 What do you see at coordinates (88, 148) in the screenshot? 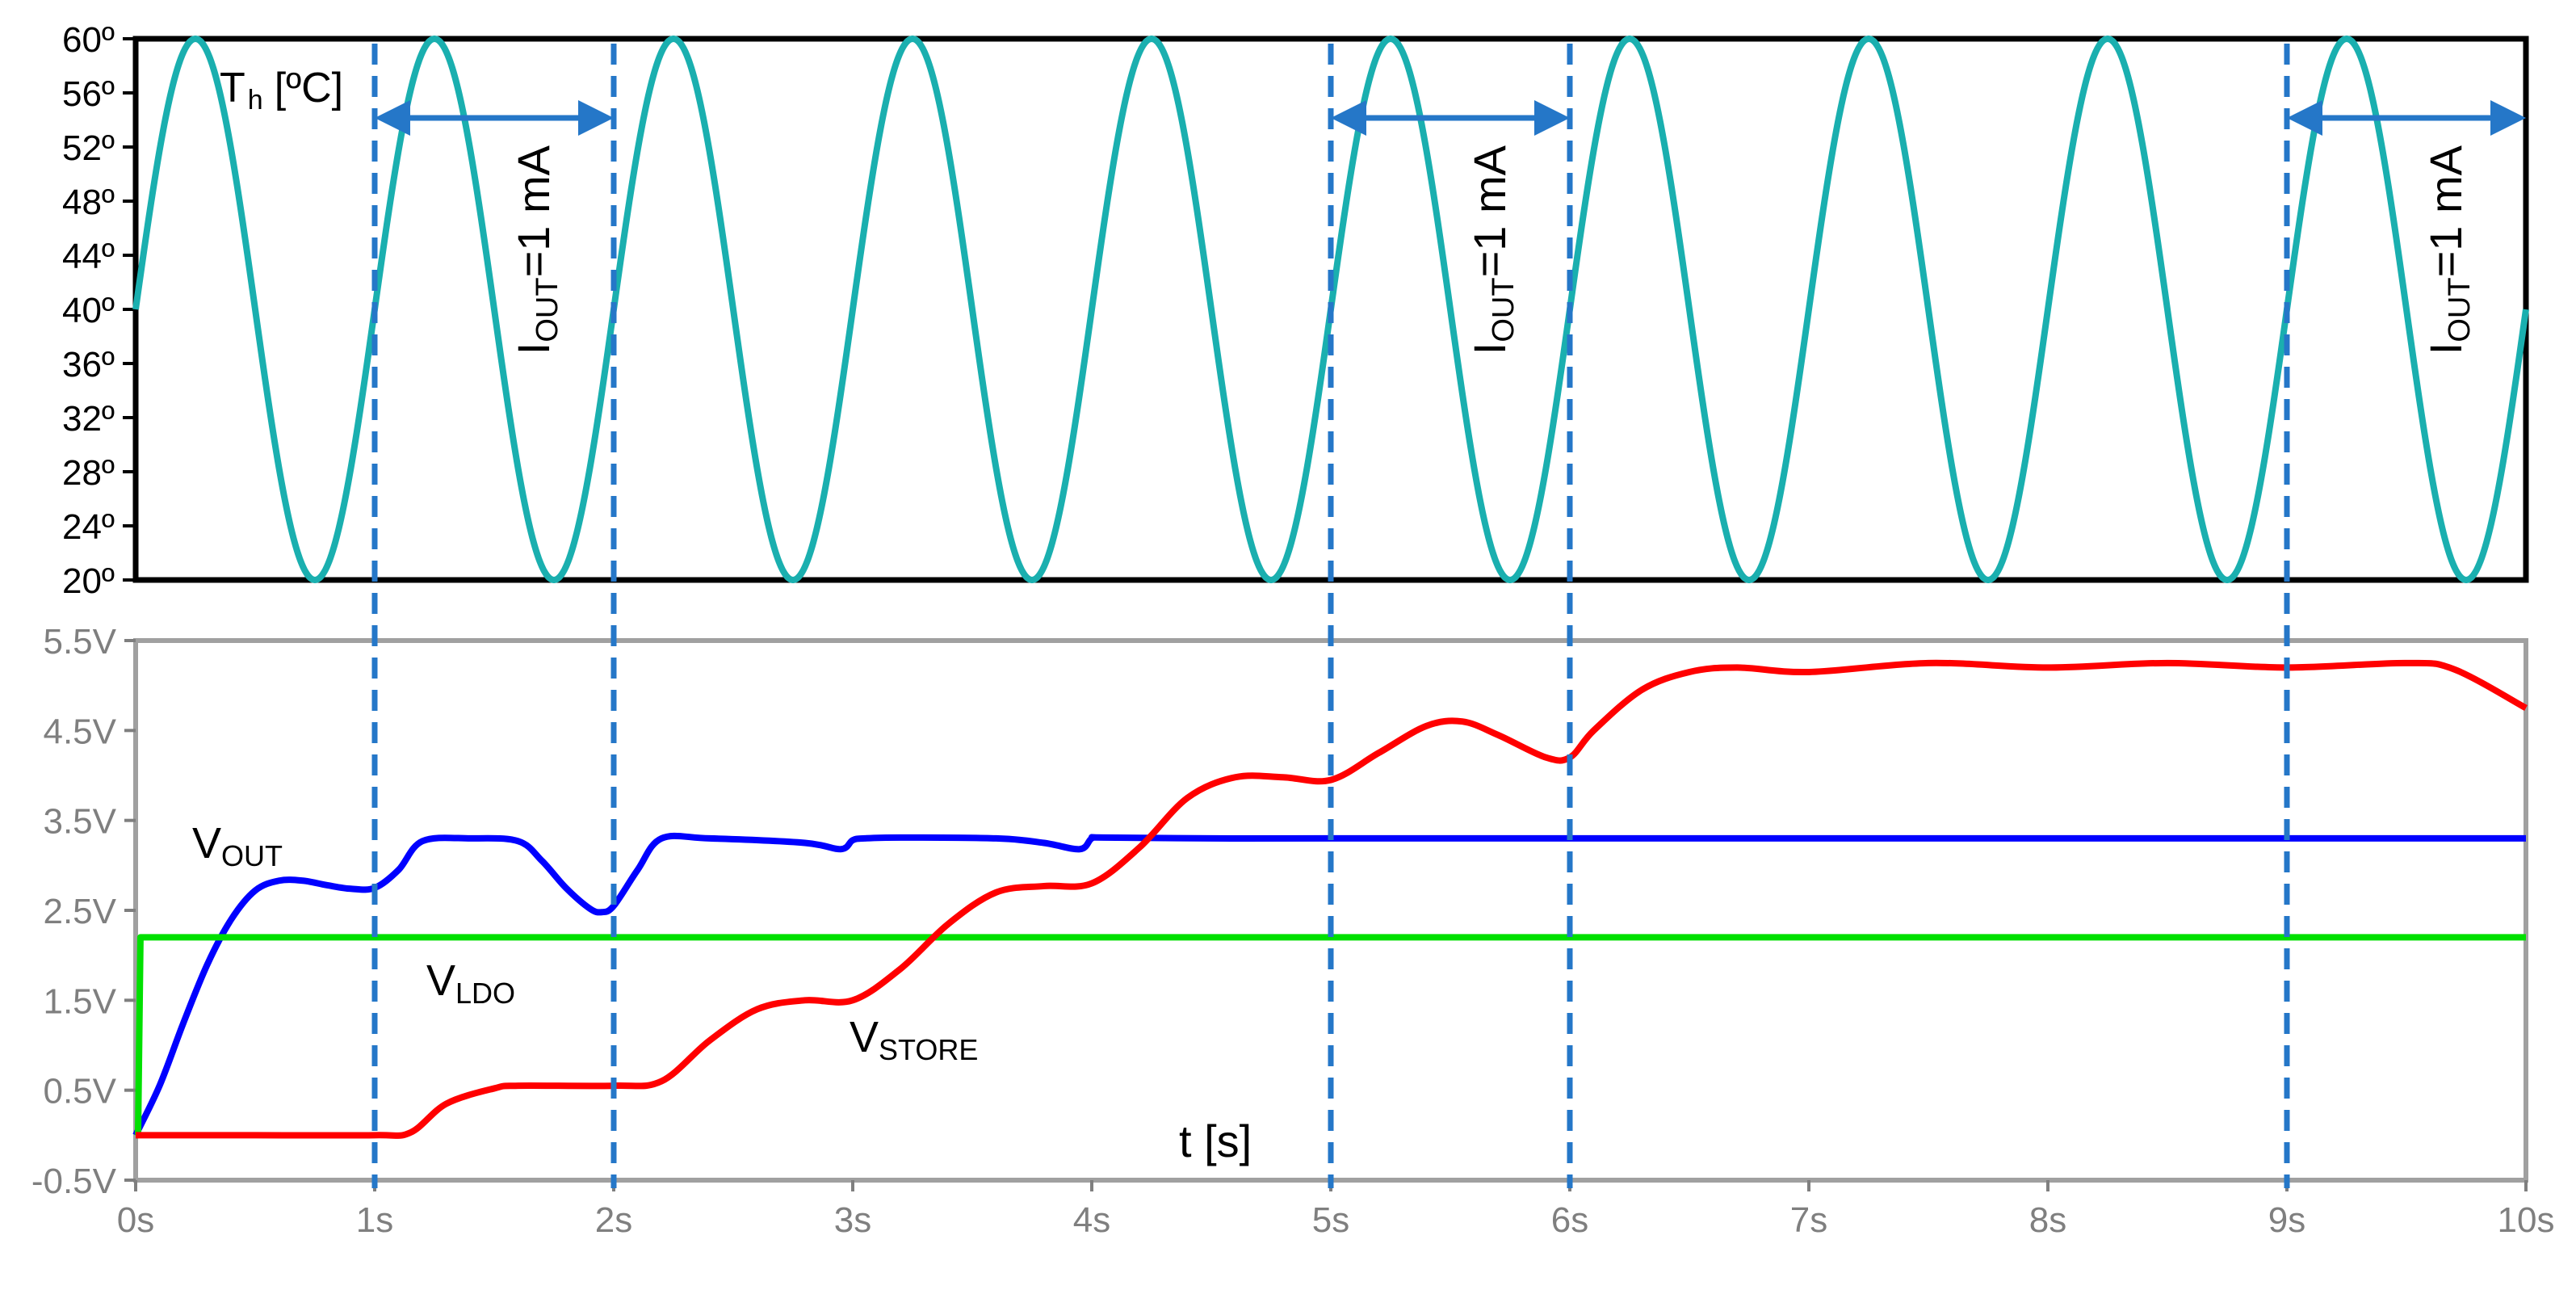
I see `temperature-y-tick-label: 52º` at bounding box center [88, 148].